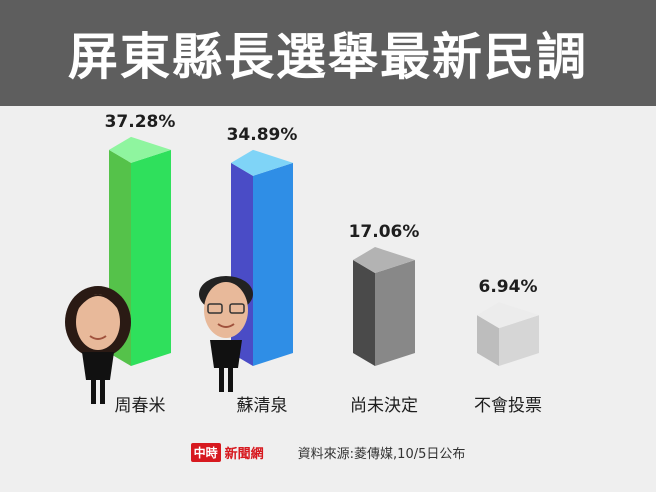 This screenshot has width=656, height=492. Describe the element at coordinates (140, 122) in the screenshot. I see `value-label-1: 37.28%` at that location.